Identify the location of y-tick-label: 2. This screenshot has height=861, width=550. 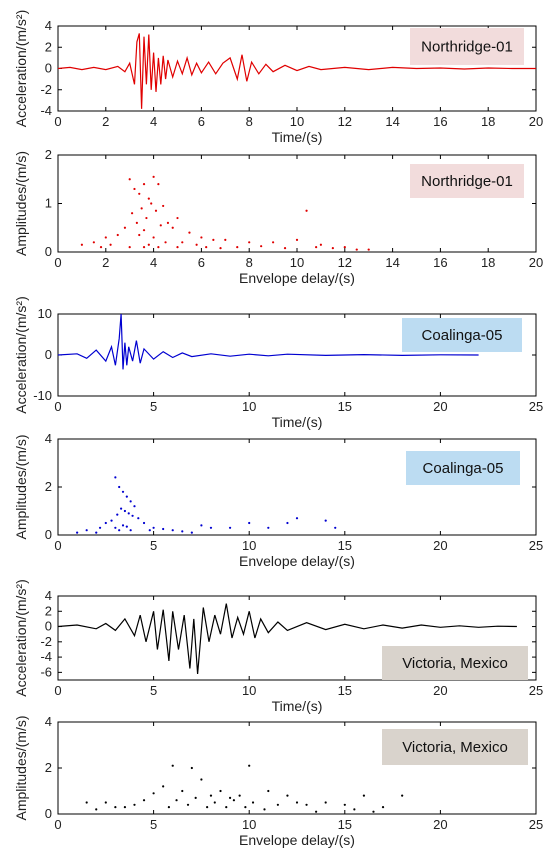
(48, 610).